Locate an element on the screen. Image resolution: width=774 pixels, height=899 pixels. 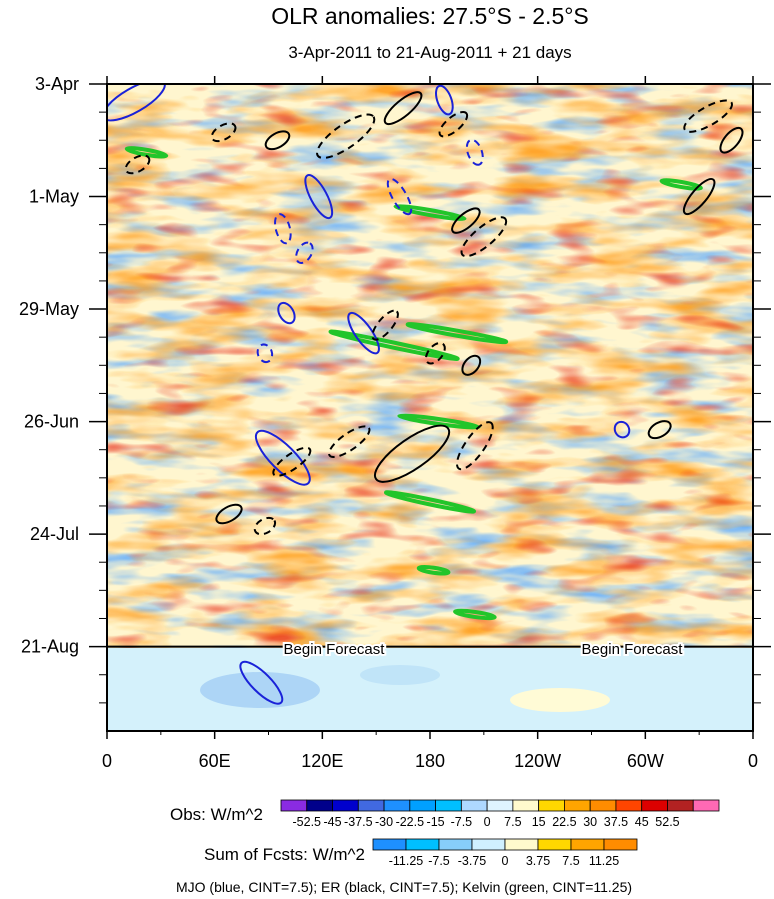
x-tick-label: 60W is located at coordinates (645, 761).